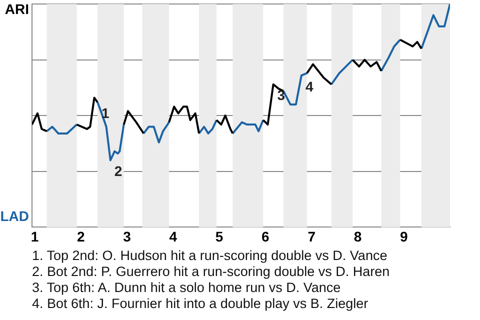  I want to click on annotation: 2, so click(118, 171).